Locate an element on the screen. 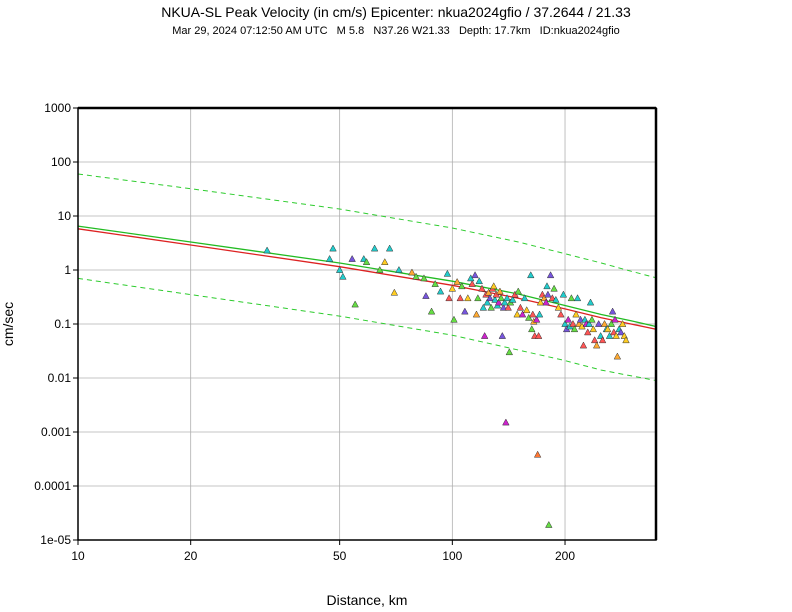 The image size is (792, 612). y-tick-label: 1 is located at coordinates (67, 270).